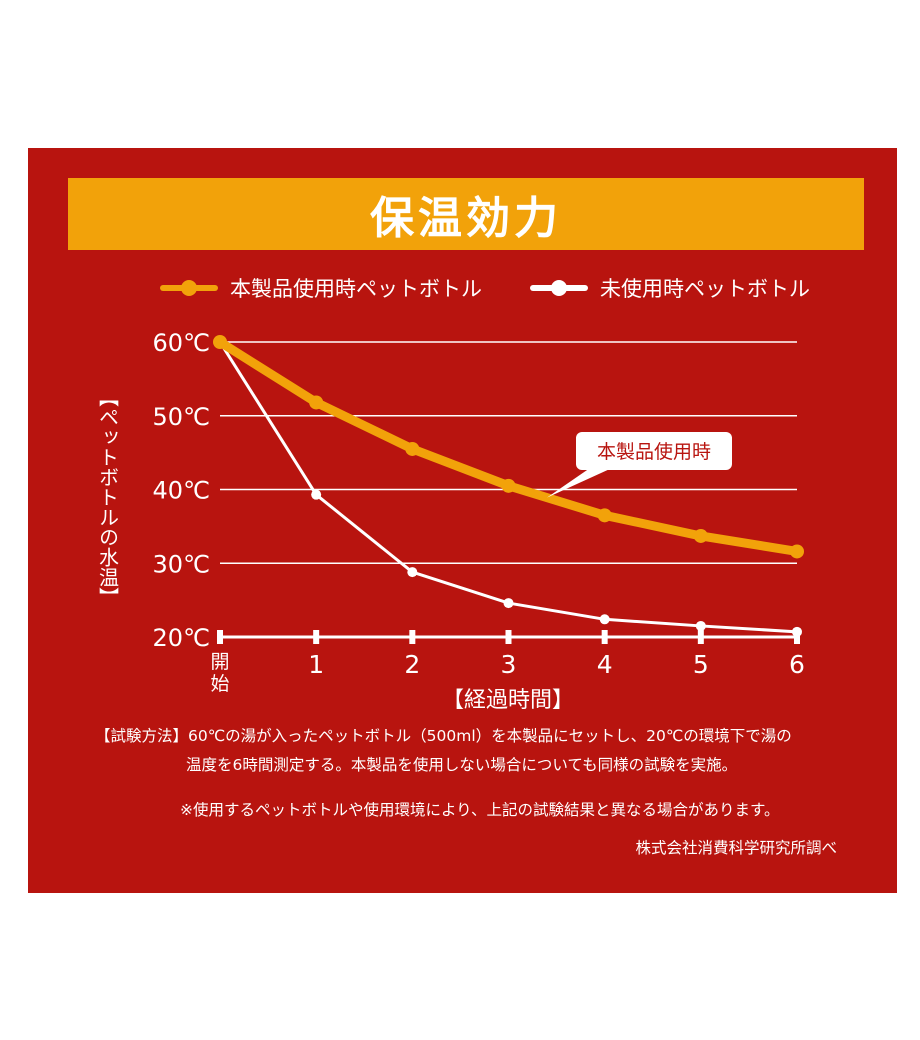  Describe the element at coordinates (509, 664) in the screenshot. I see `x-tick-label: 3` at that location.